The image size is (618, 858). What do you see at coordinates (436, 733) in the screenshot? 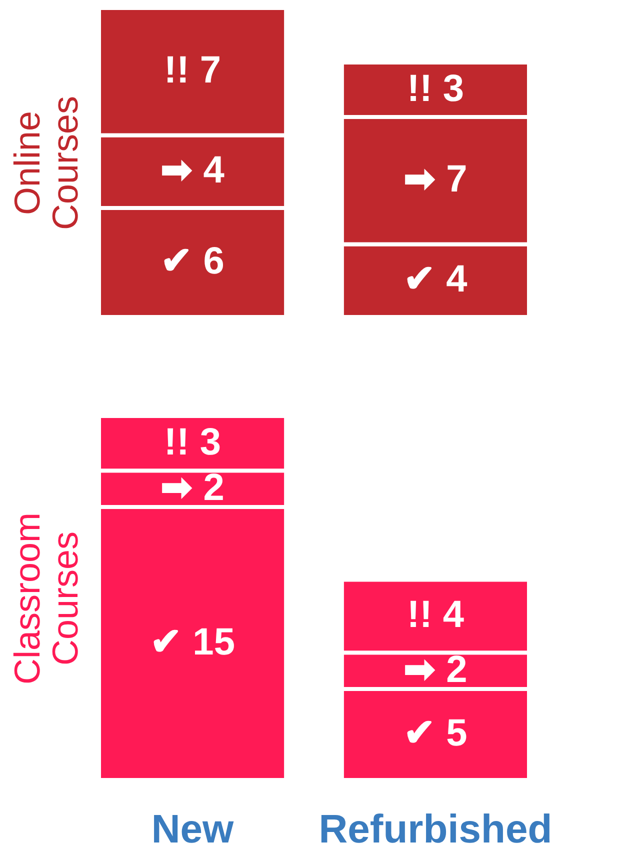
I see `data-label: ✔ 5` at bounding box center [436, 733].